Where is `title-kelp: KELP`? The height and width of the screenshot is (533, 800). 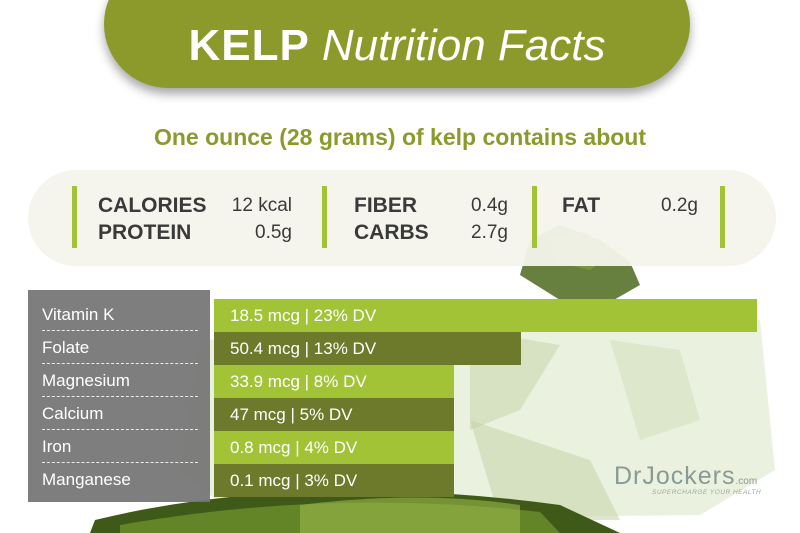
title-kelp: KELP is located at coordinates (249, 45).